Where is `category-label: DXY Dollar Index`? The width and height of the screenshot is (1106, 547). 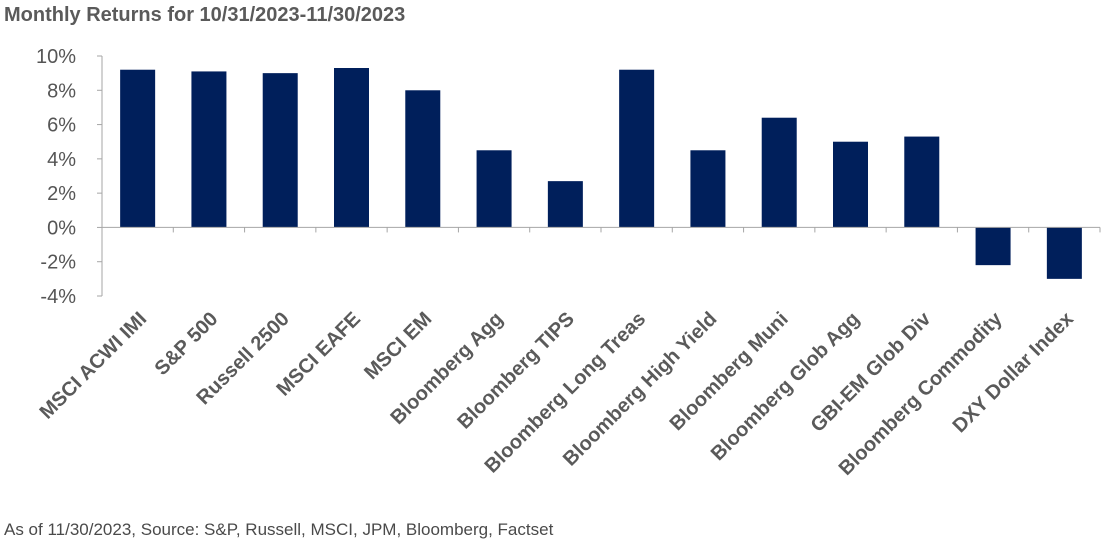 category-label: DXY Dollar Index is located at coordinates (1013, 372).